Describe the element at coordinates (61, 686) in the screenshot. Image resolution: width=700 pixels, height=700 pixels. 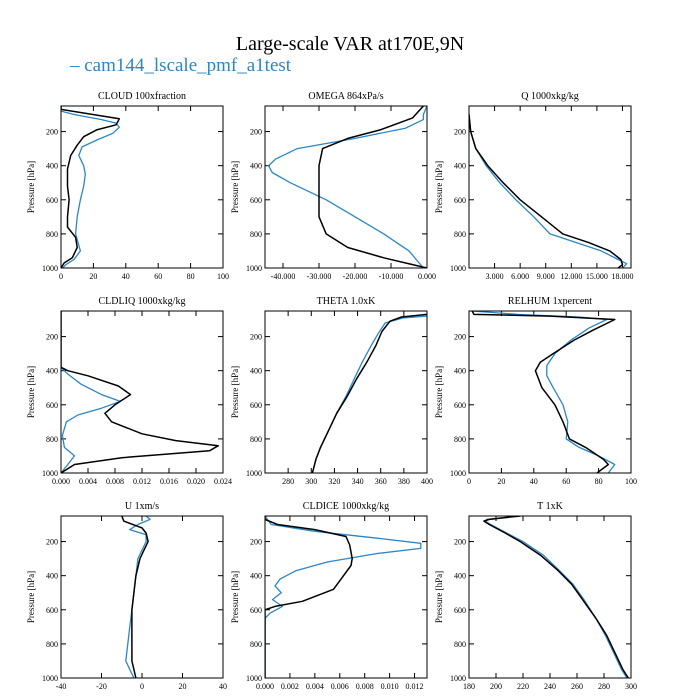
I see `x-tick-label: -40` at that location.